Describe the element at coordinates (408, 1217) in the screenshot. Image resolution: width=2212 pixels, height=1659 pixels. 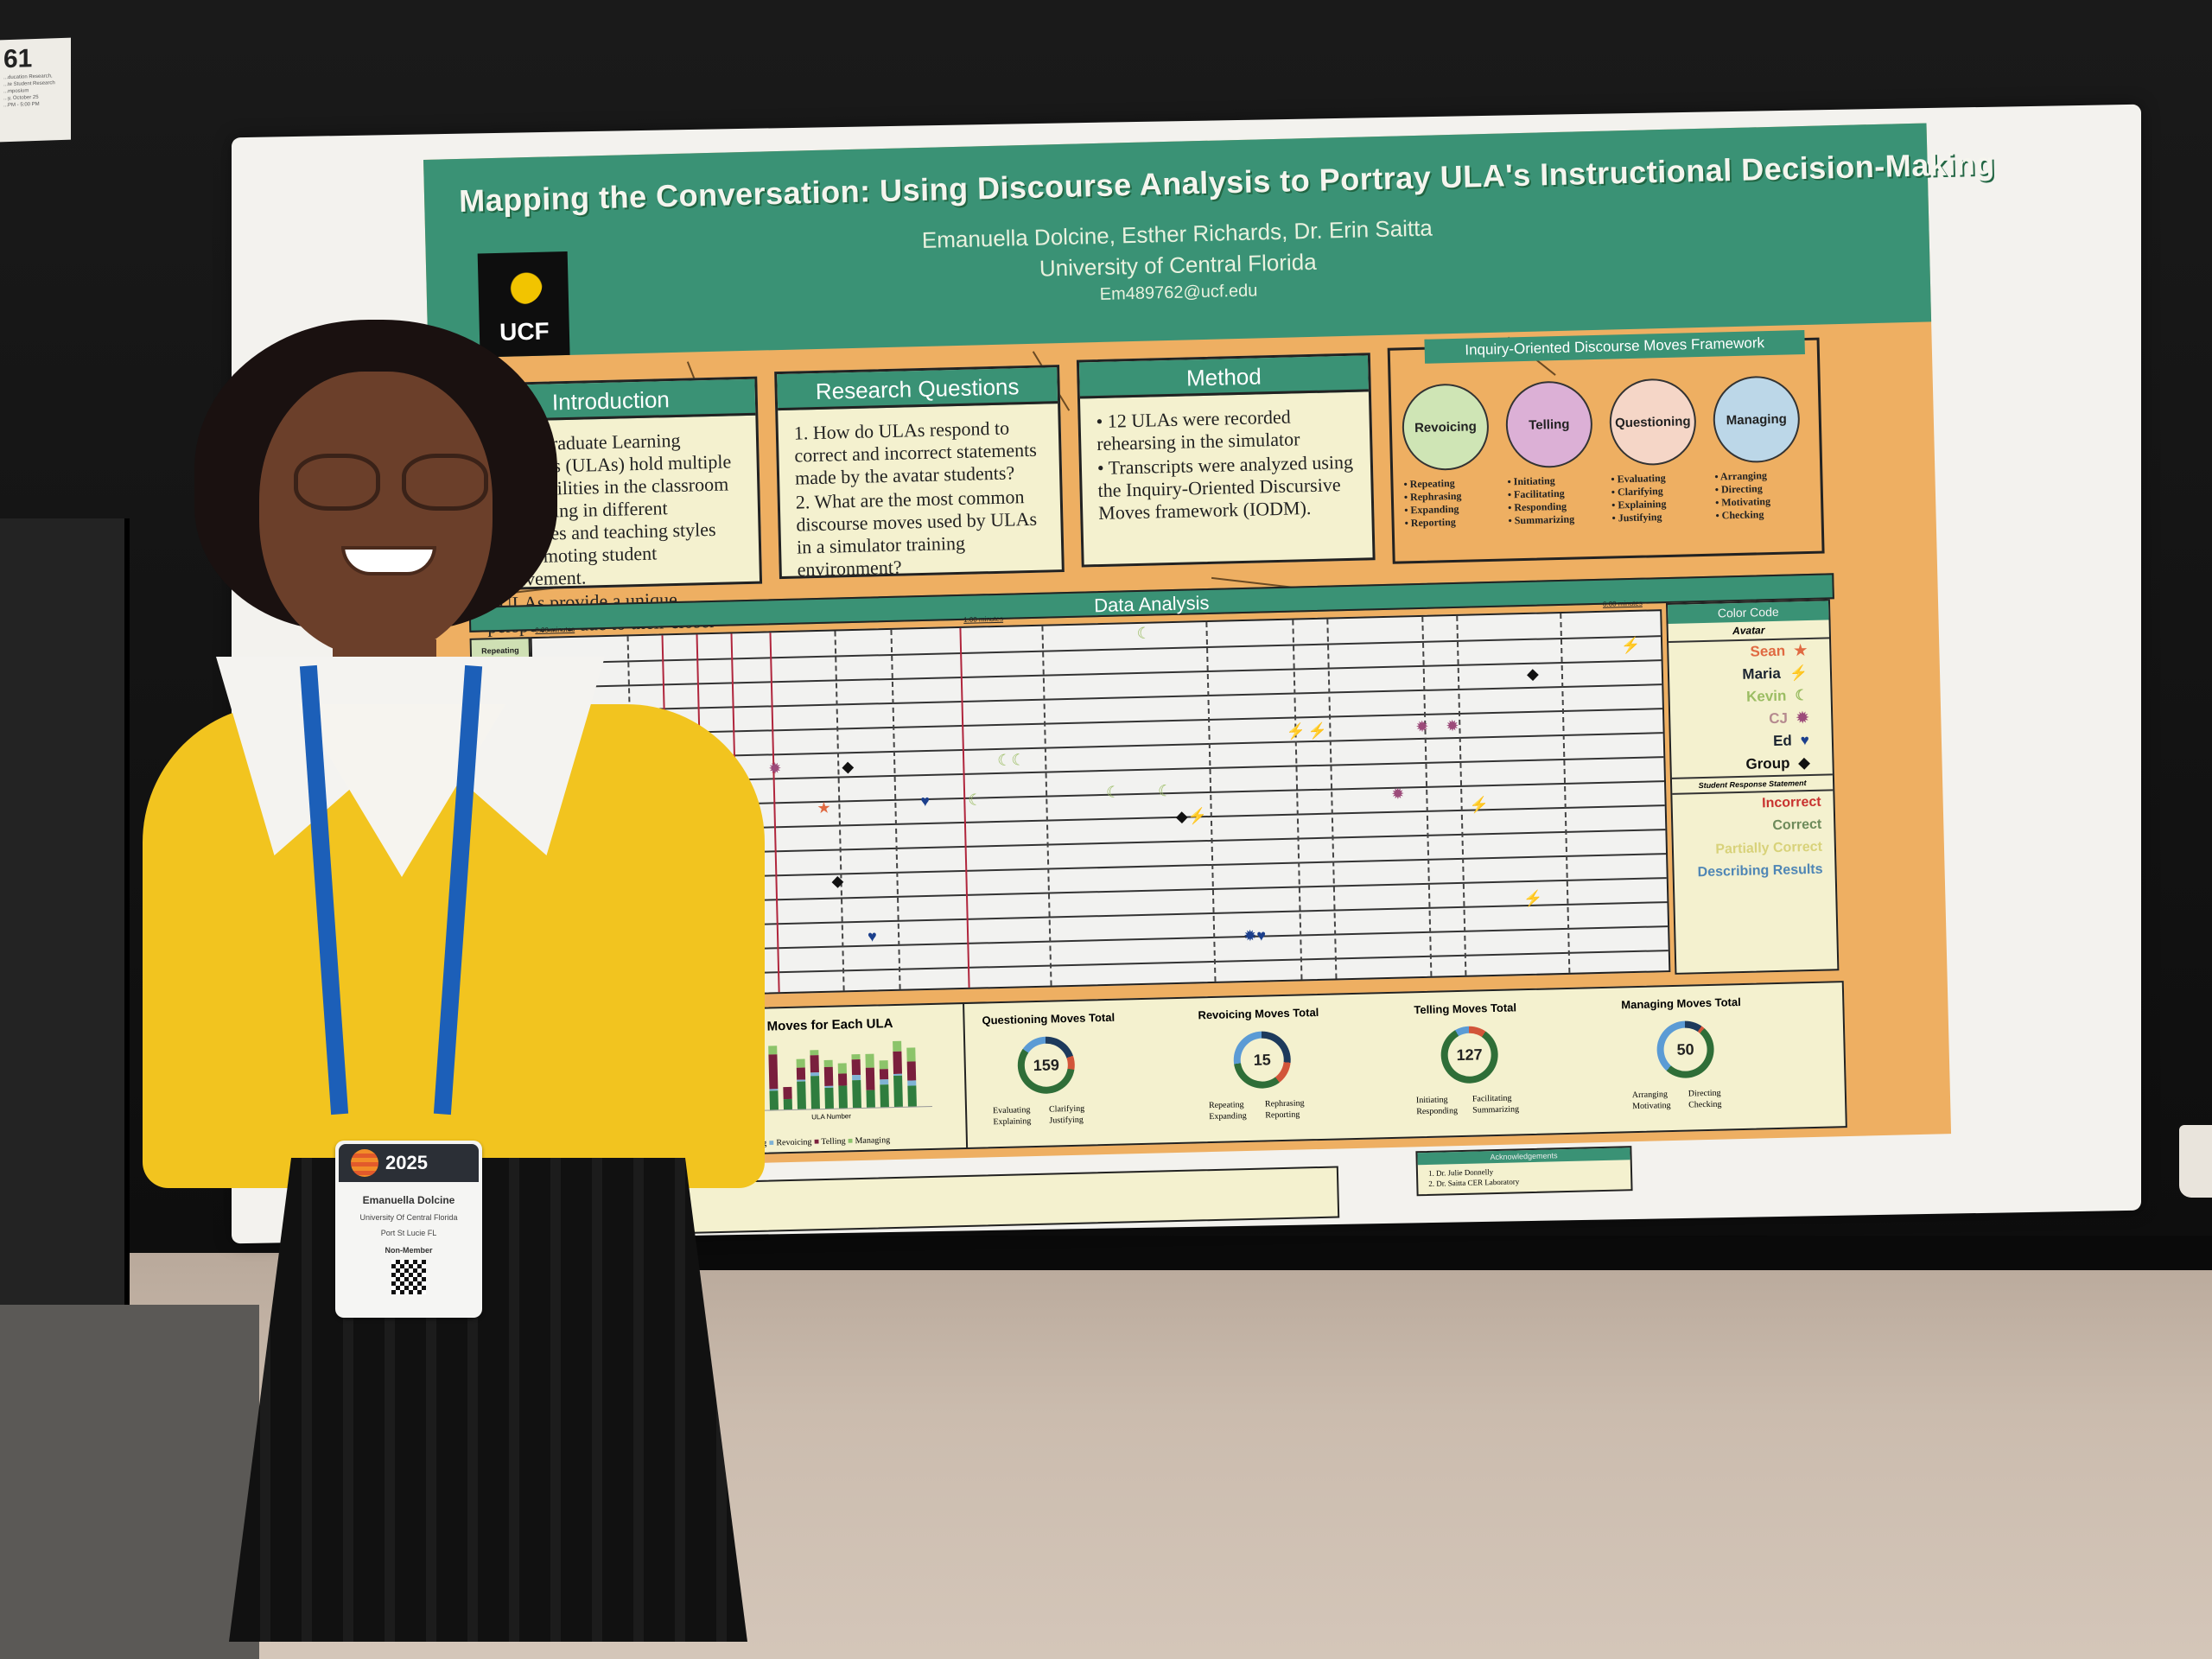
I see `badge-affiliation: University Of Central Florida` at that location.